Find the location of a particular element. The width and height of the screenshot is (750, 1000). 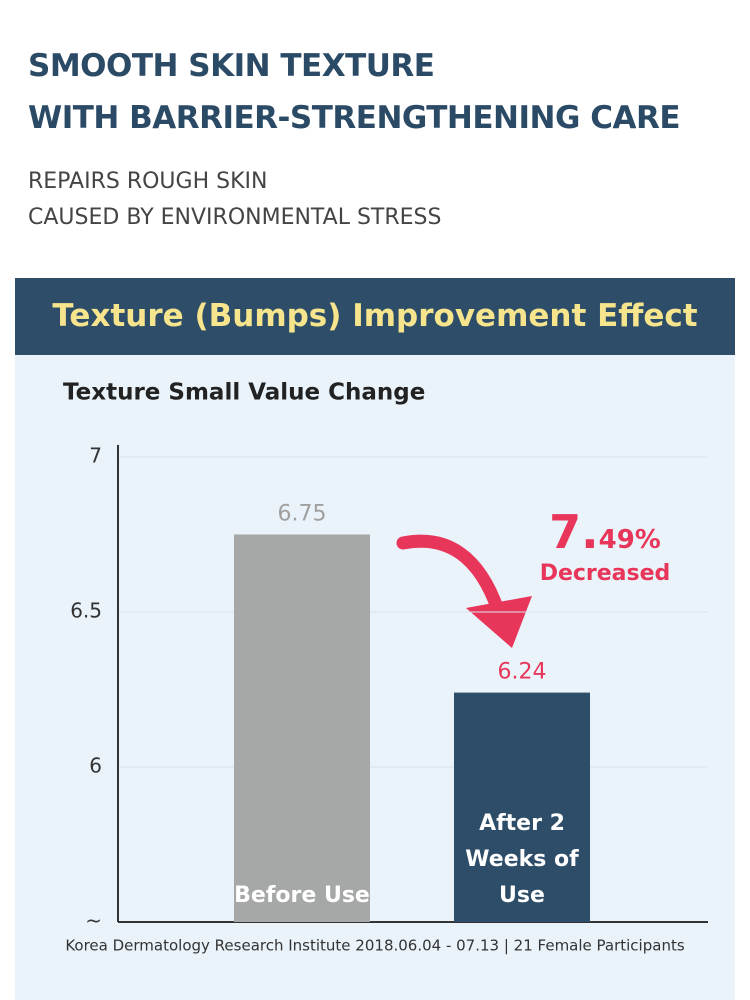

y-tick-label: 6.5 is located at coordinates (86, 611).